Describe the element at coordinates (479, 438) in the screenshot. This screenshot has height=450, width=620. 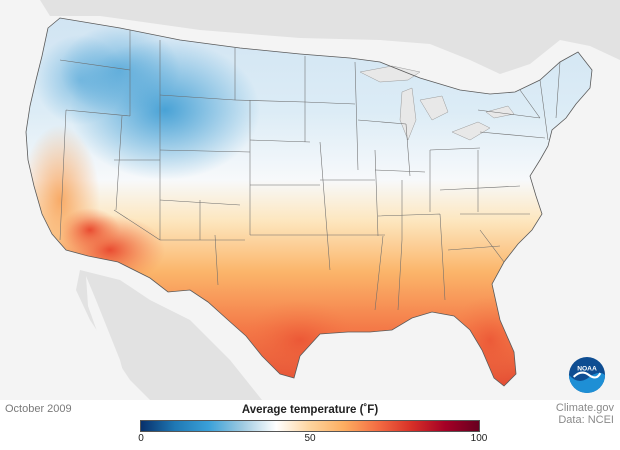
I see `legend-tick-max: 100` at that location.